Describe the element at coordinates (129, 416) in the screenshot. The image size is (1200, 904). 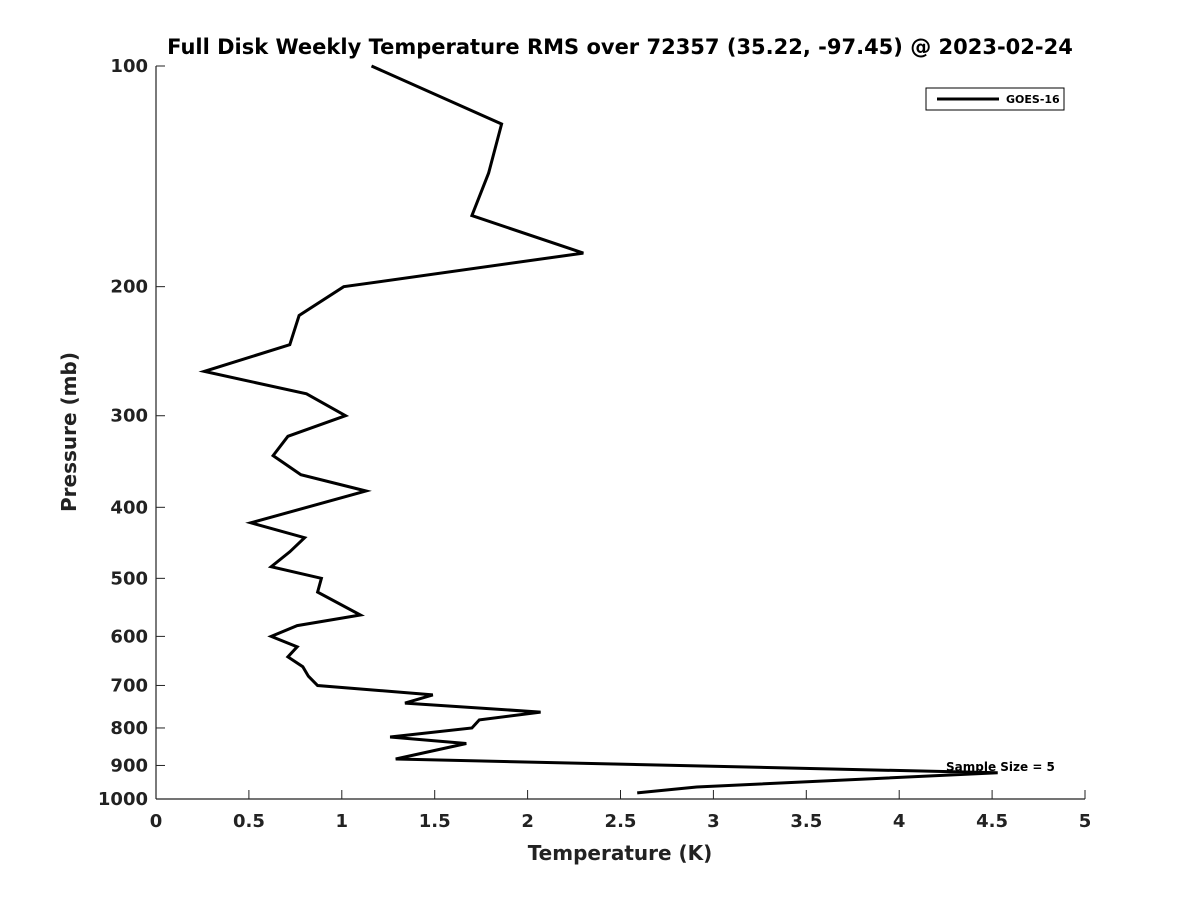
I see `y-tick-label: 300` at that location.